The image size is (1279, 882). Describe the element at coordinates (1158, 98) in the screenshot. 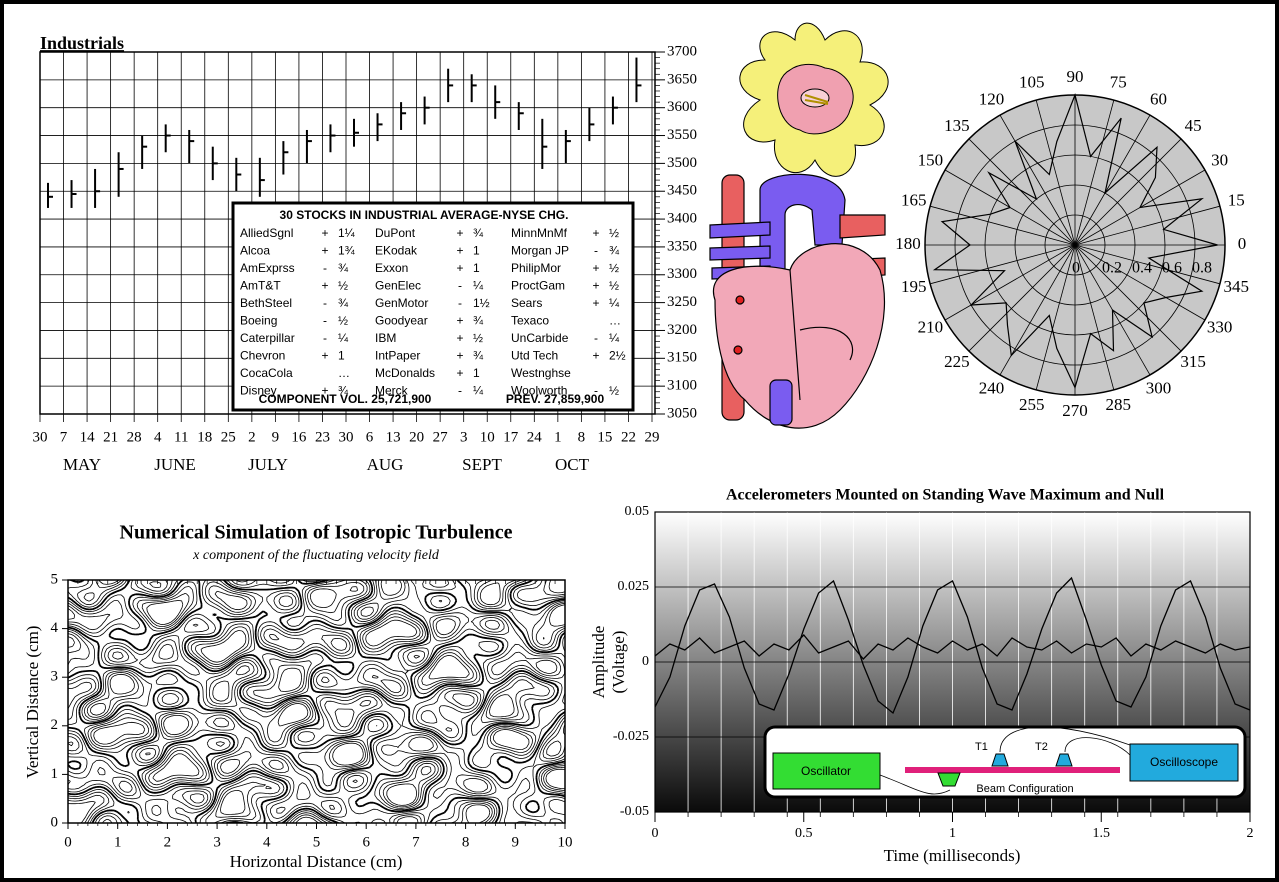

I see `theta-tick-label: 60` at that location.